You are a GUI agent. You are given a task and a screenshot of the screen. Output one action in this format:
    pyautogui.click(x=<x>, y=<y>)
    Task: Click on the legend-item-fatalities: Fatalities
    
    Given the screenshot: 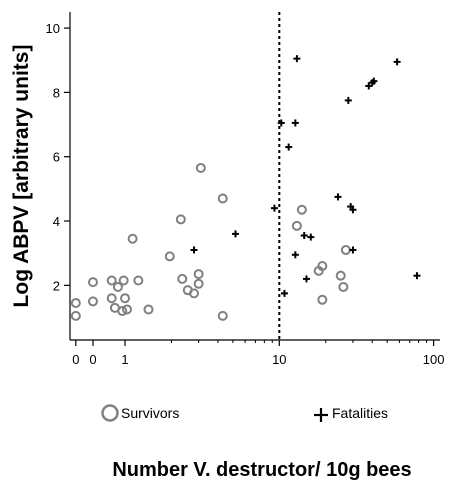 What is the action you would take?
    pyautogui.click(x=351, y=413)
    